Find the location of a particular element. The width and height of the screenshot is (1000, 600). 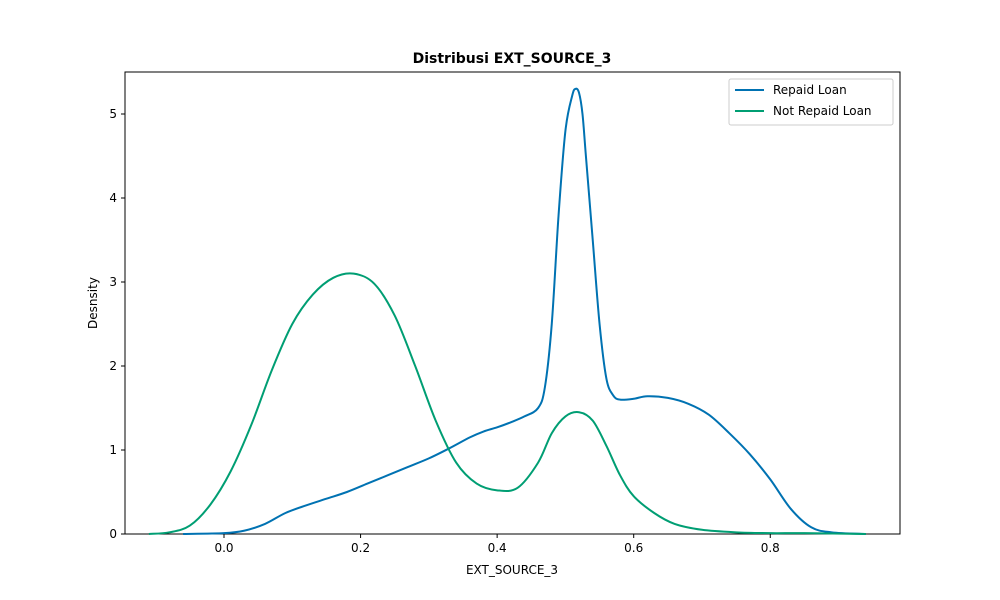

x-tick-label: 0.2 is located at coordinates (360, 548).